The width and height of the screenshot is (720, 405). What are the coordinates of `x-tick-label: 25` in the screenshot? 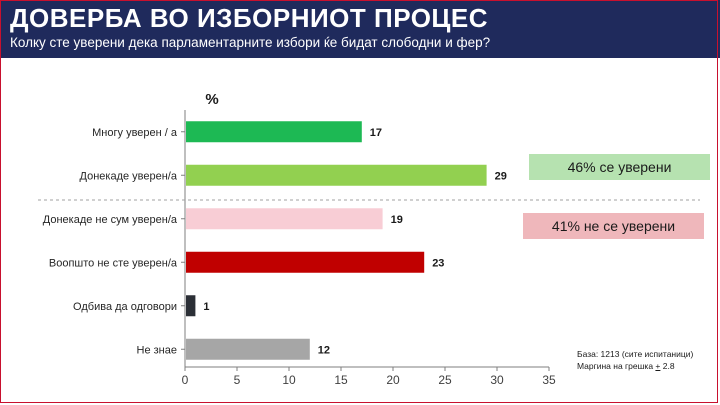 It's located at (445, 380).